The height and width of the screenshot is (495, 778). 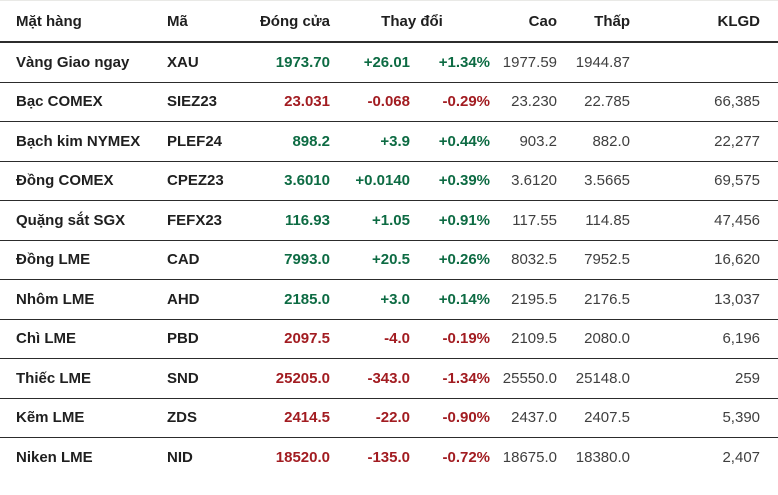 I want to click on change-percent: -0.72%, so click(x=466, y=457).